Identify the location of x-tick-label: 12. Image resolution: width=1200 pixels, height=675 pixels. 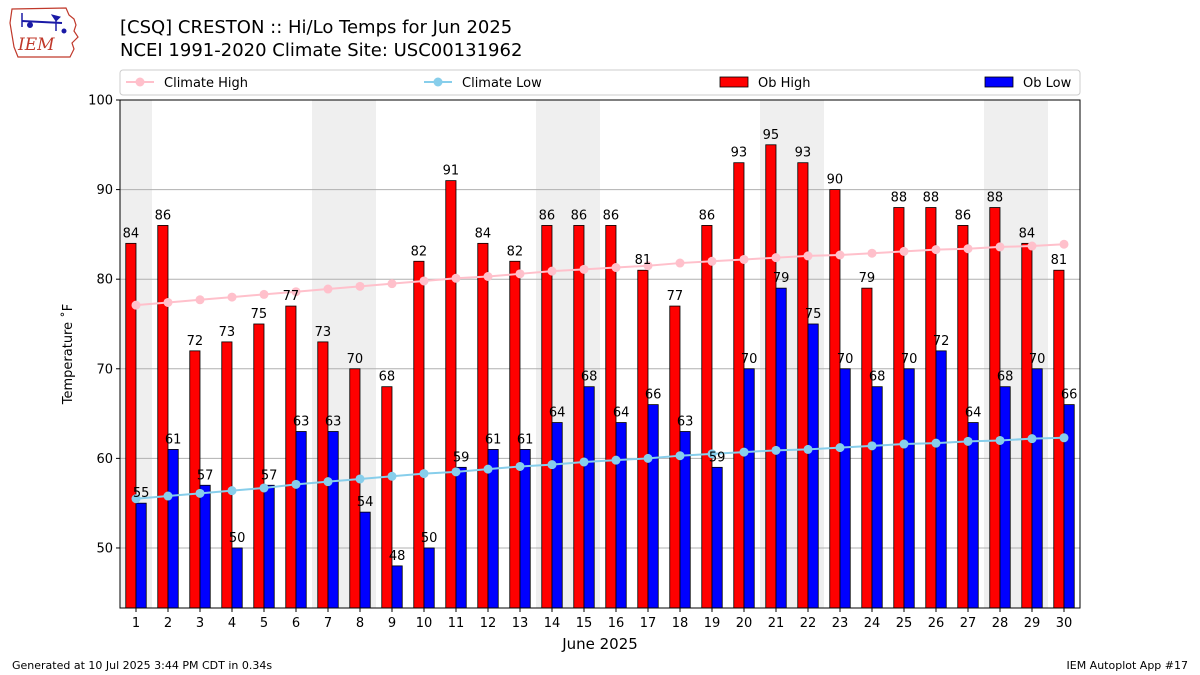
(488, 623).